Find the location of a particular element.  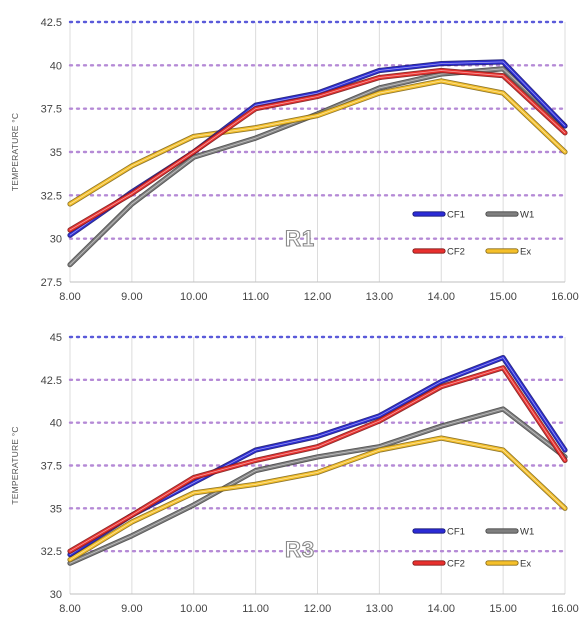

y-tick-label: 27.5 is located at coordinates (51, 283).